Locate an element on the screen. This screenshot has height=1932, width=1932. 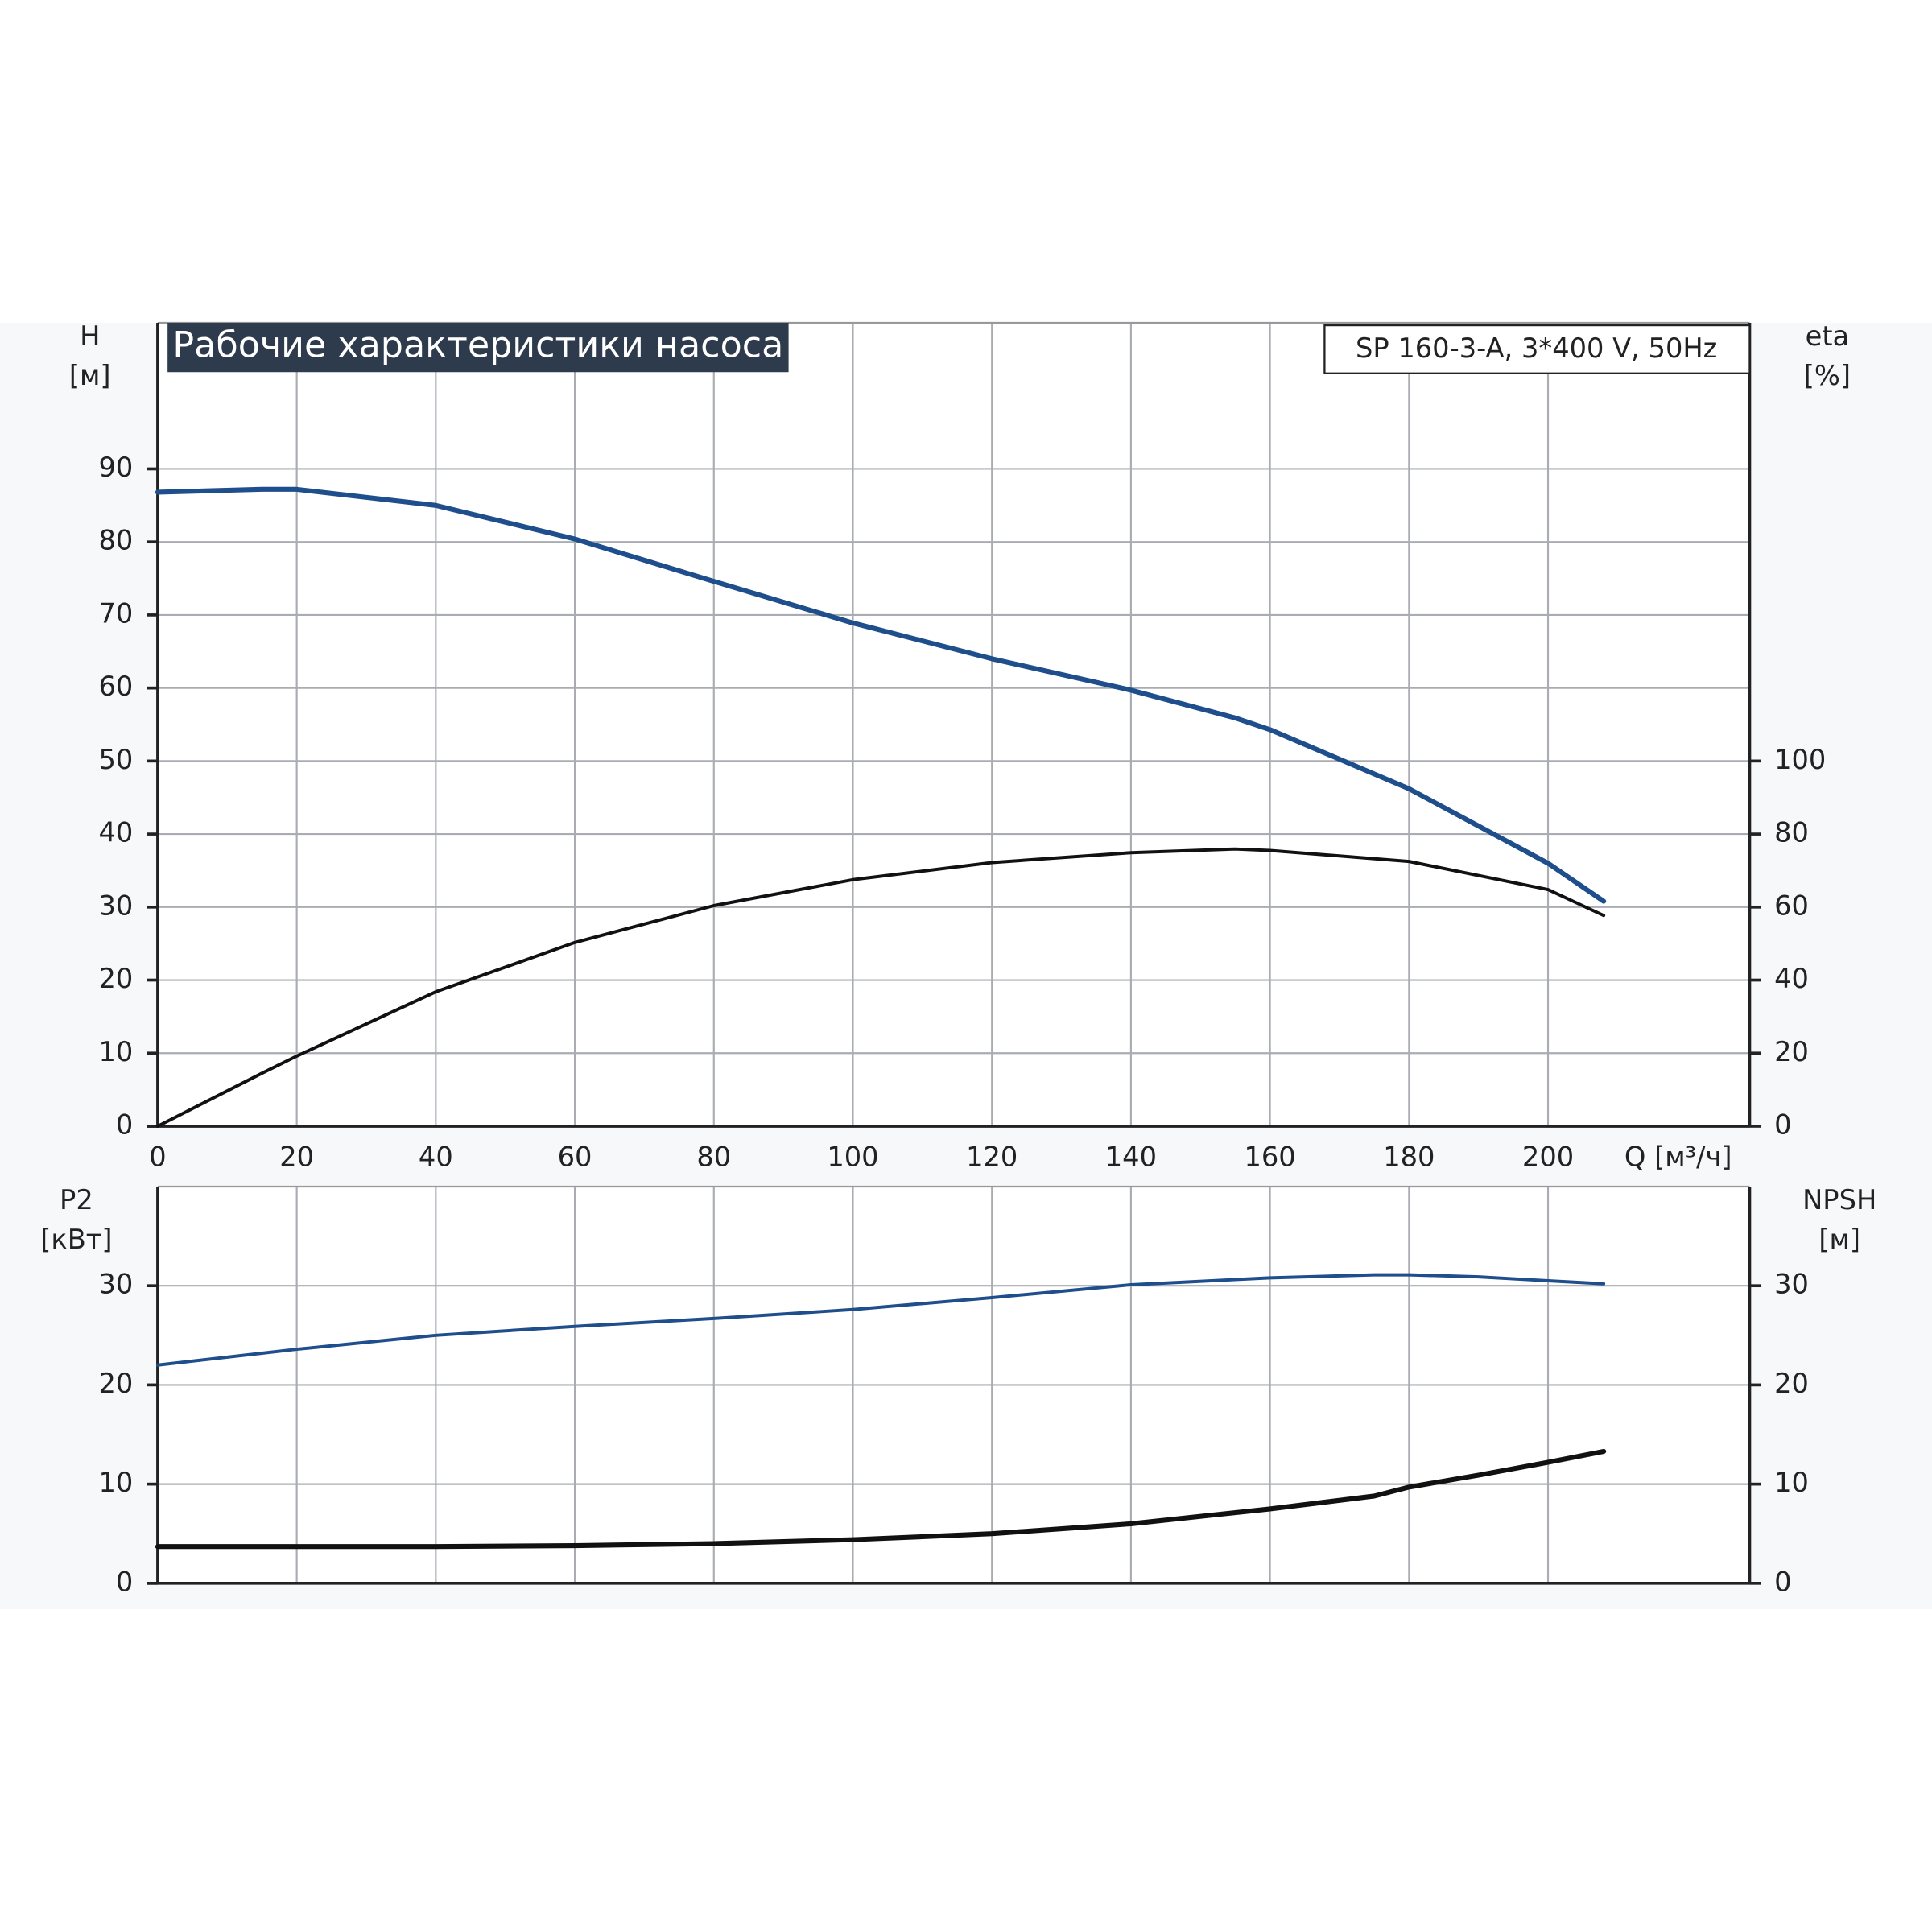
y2-label: eta is located at coordinates (1828, 336).